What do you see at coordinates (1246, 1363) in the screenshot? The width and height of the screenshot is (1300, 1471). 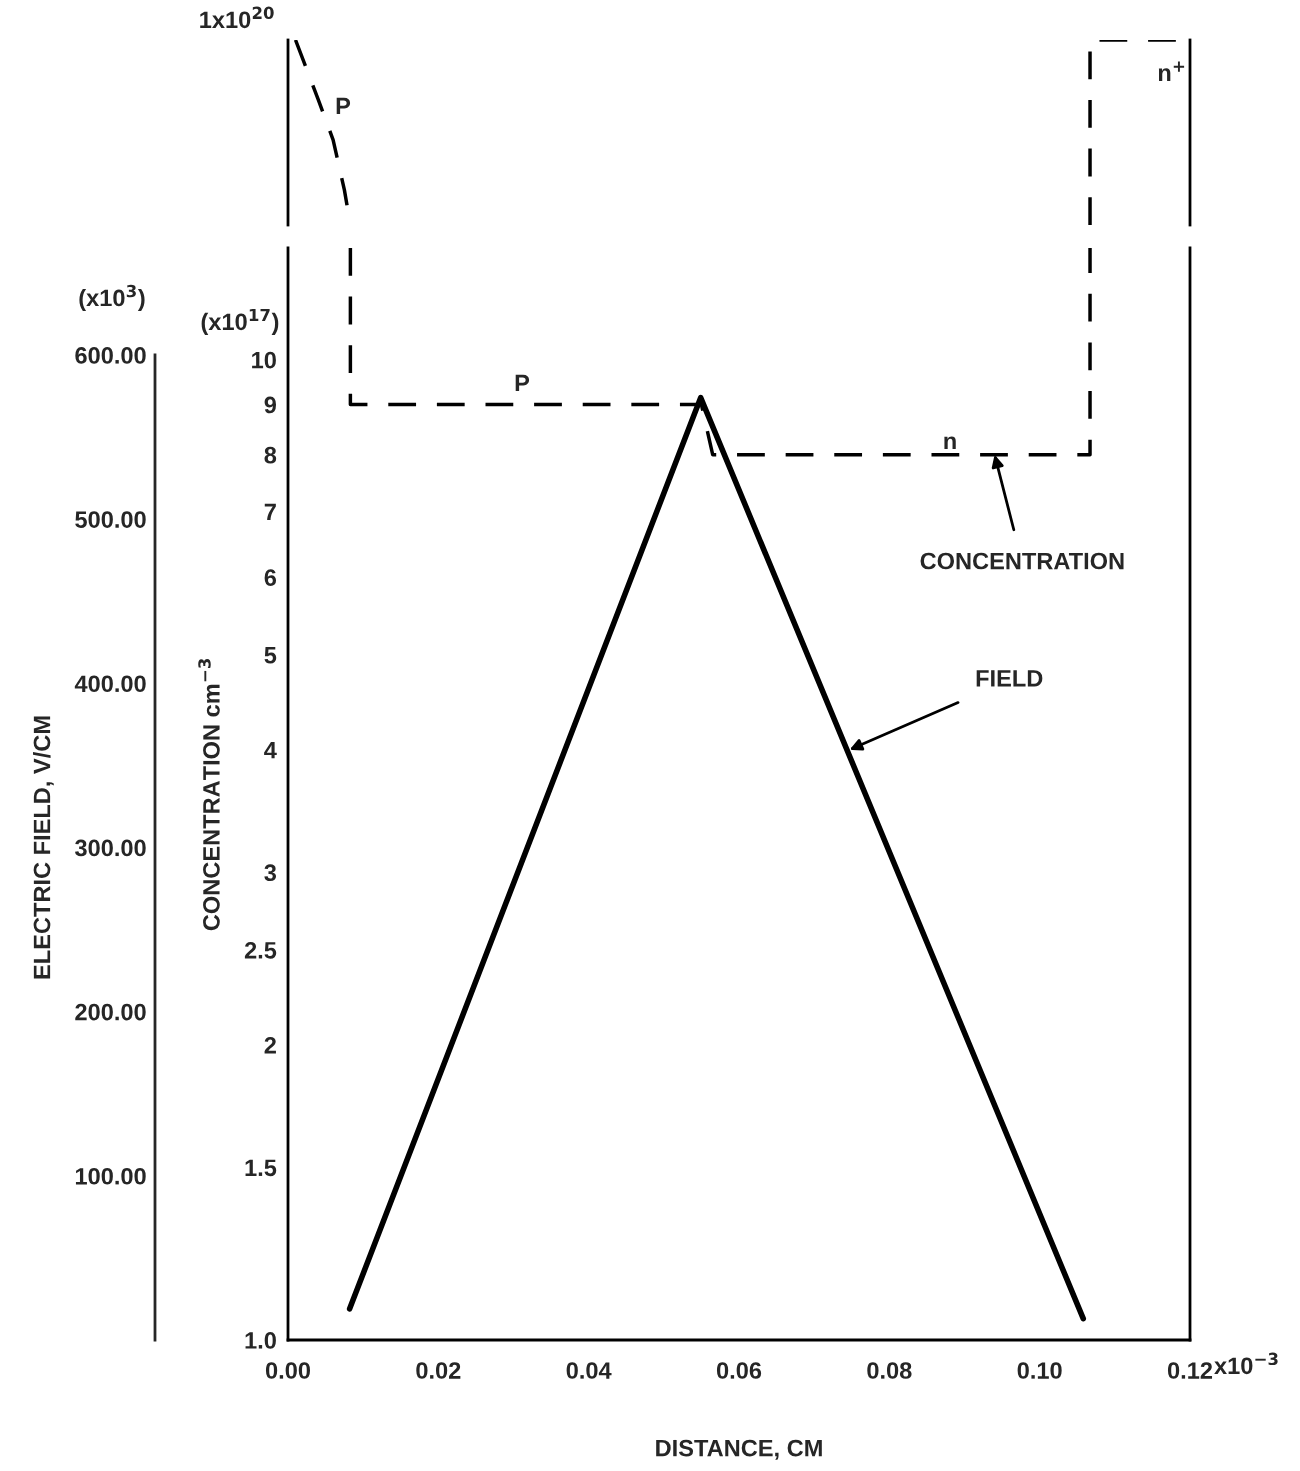 I see `text: x10$^{−3}$` at bounding box center [1246, 1363].